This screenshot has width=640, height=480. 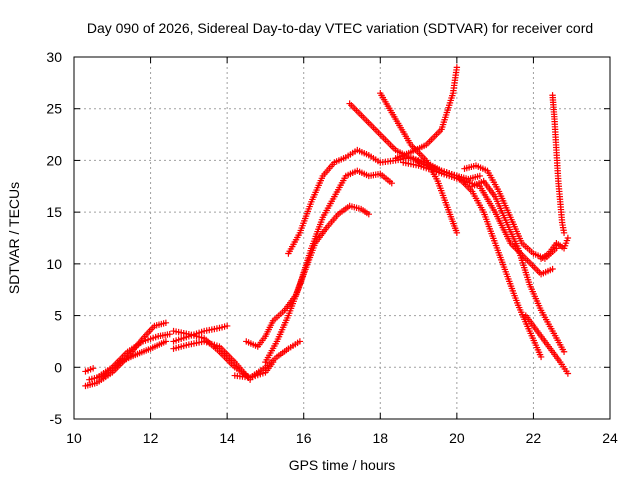 What do you see at coordinates (151, 438) in the screenshot?
I see `x-tick-label: 12` at bounding box center [151, 438].